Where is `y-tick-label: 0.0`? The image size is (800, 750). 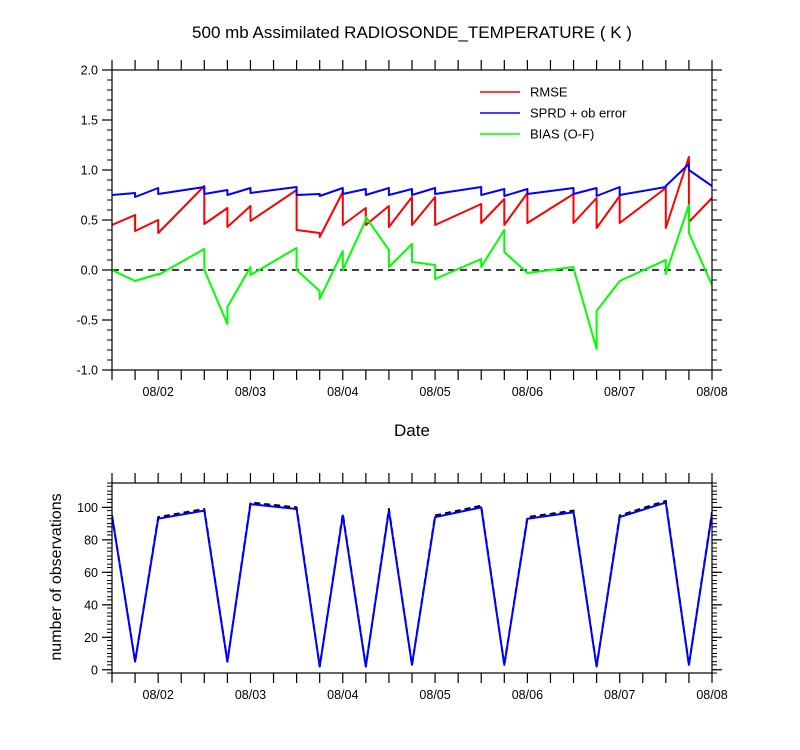 y-tick-label: 0.0 is located at coordinates (89, 271).